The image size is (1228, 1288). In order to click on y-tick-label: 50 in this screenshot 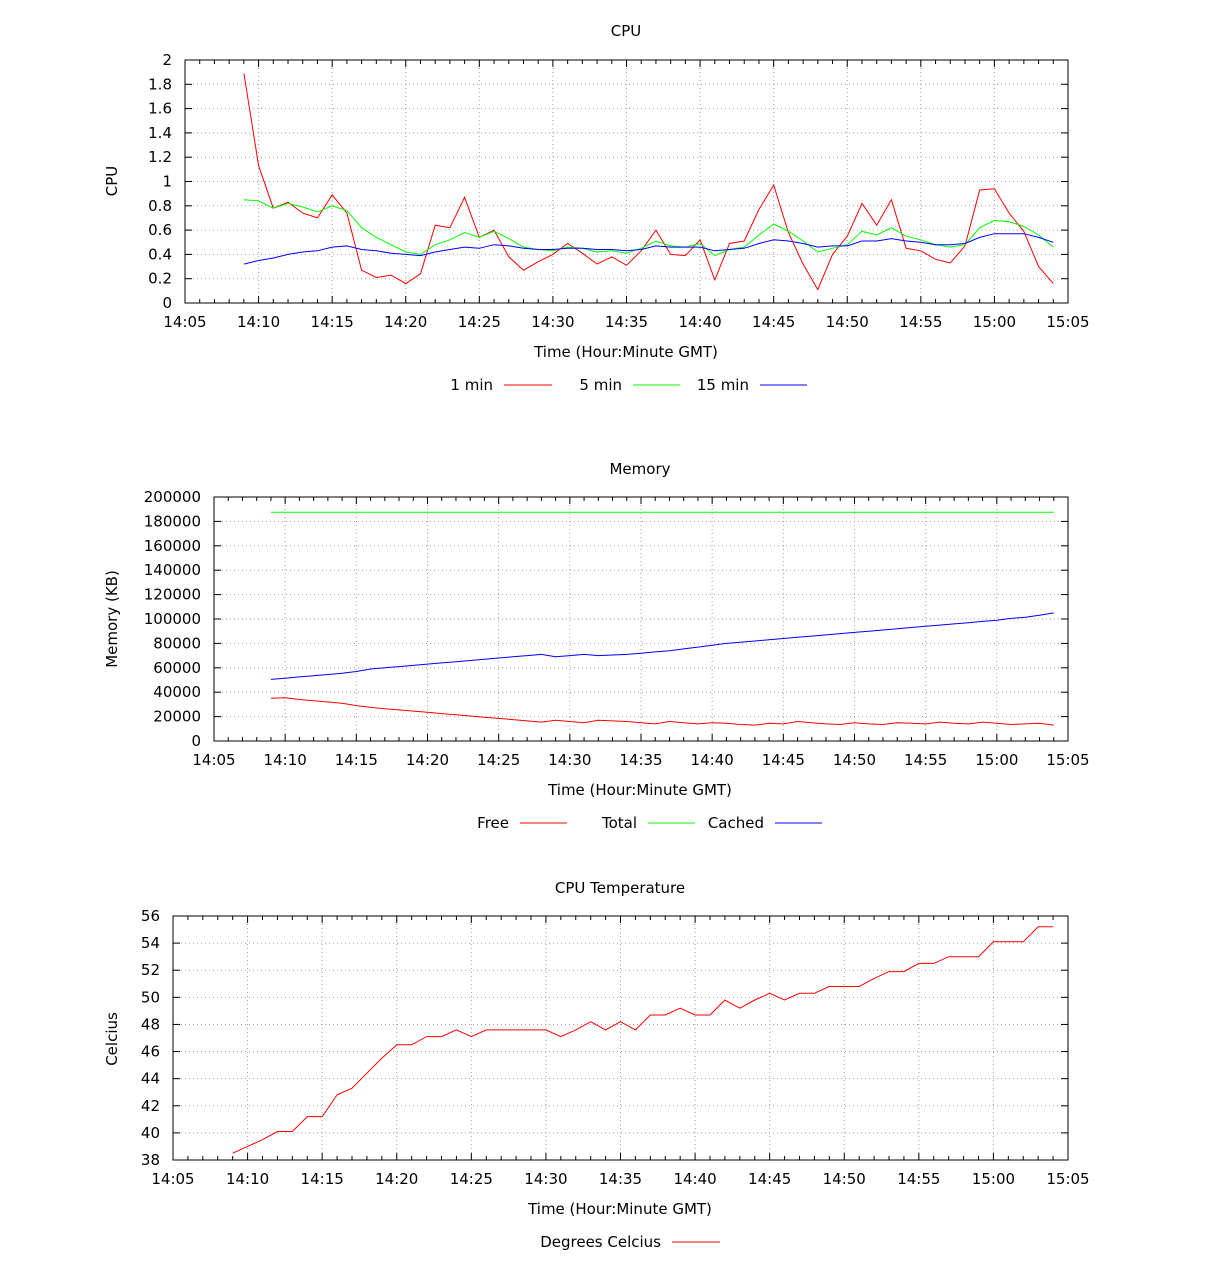, I will do `click(150, 997)`.